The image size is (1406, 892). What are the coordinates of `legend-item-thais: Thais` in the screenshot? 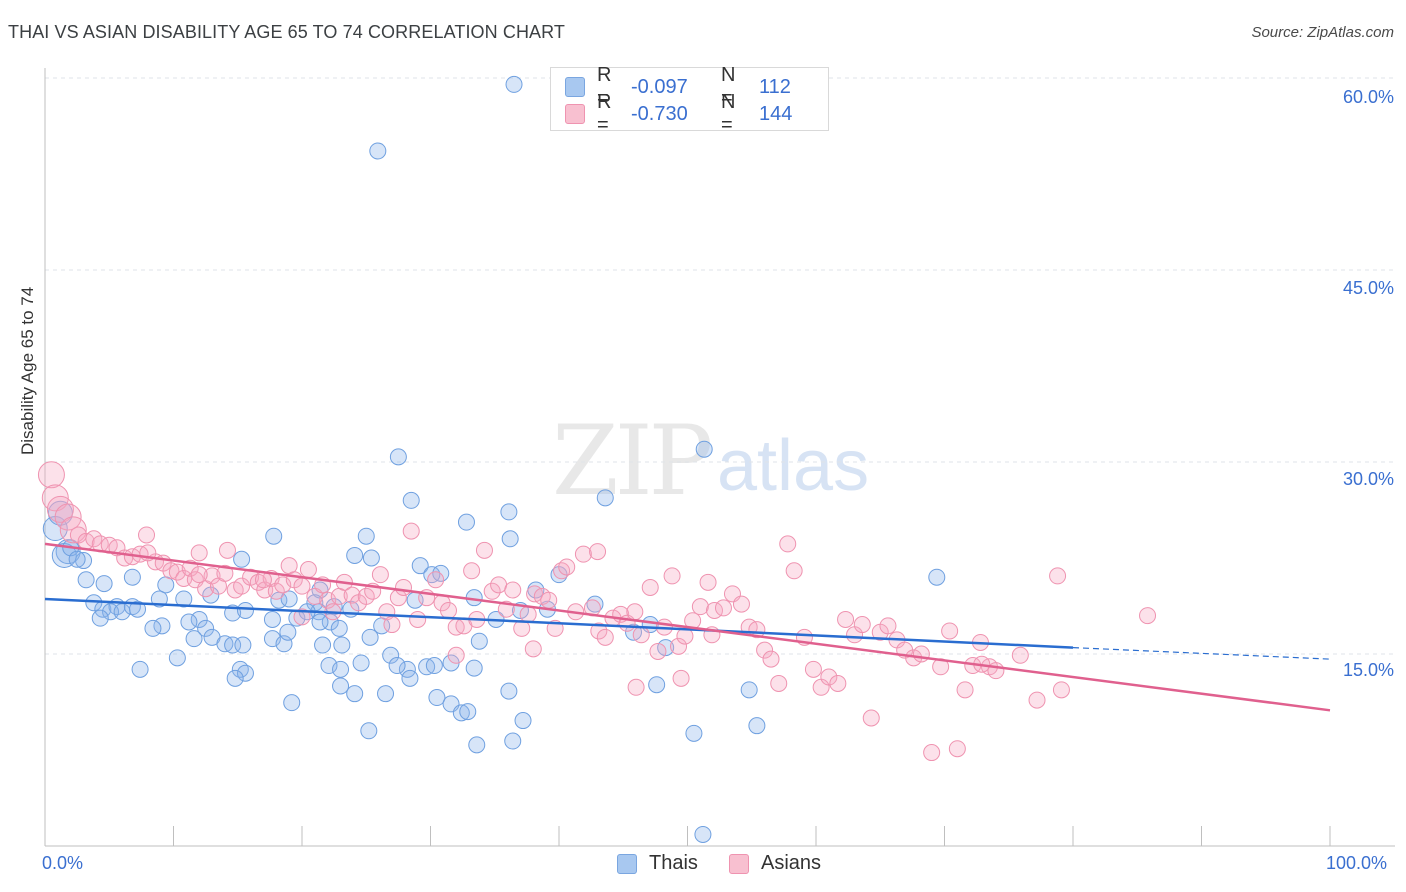 It's located at (657, 863).